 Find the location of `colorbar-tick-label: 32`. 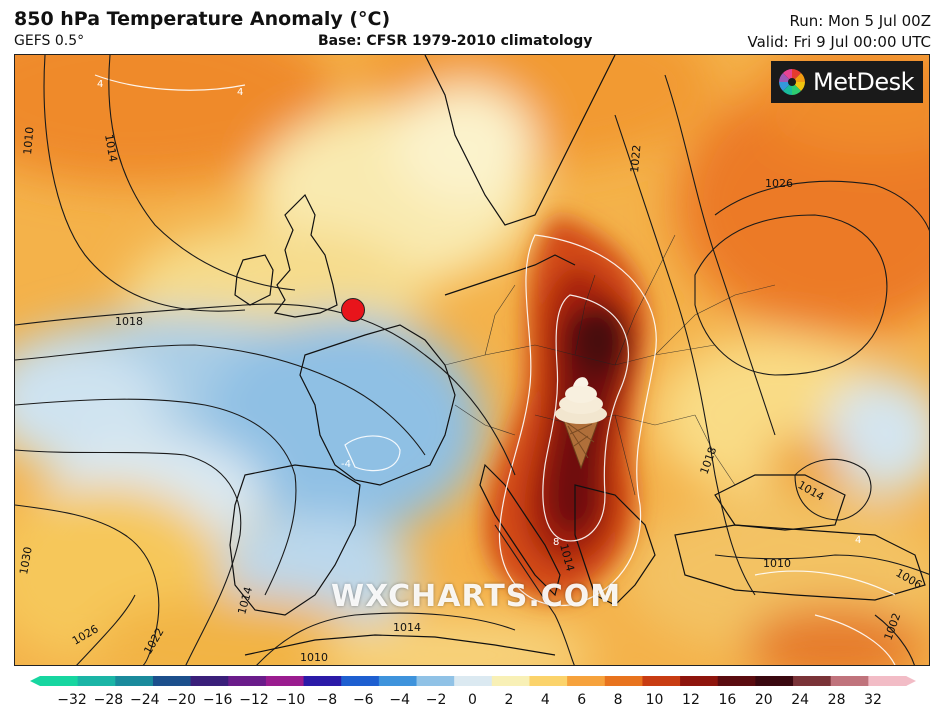

colorbar-tick-label: 32 is located at coordinates (873, 700).